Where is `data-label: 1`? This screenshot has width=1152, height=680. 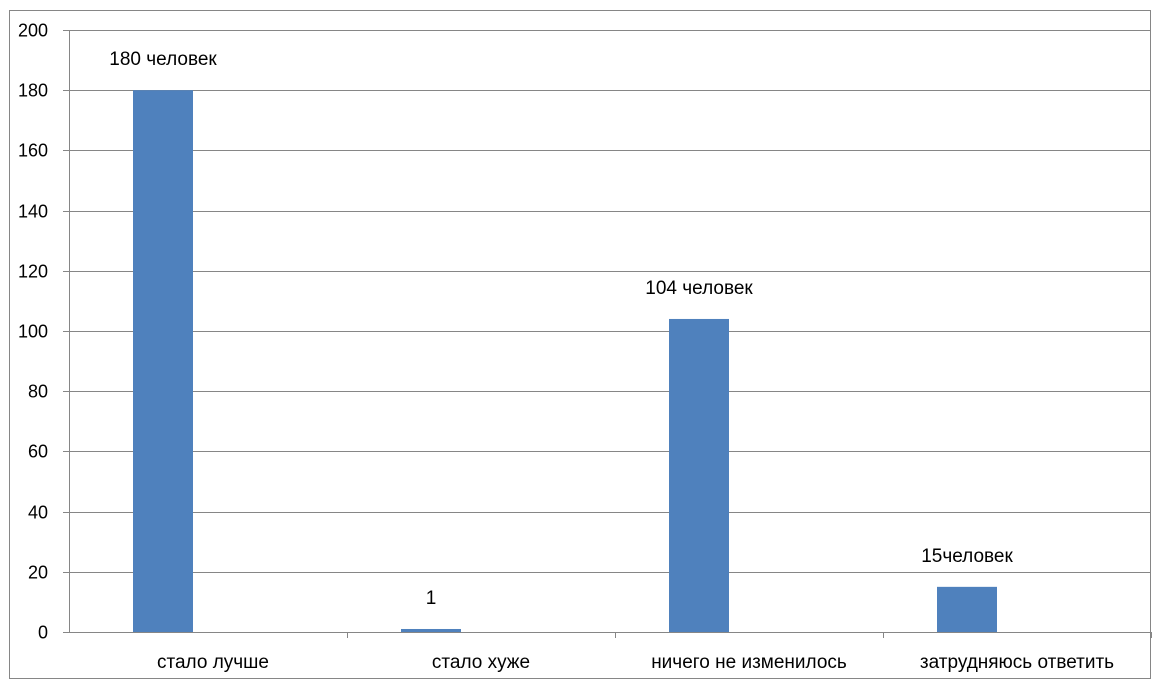
data-label: 1 is located at coordinates (431, 598).